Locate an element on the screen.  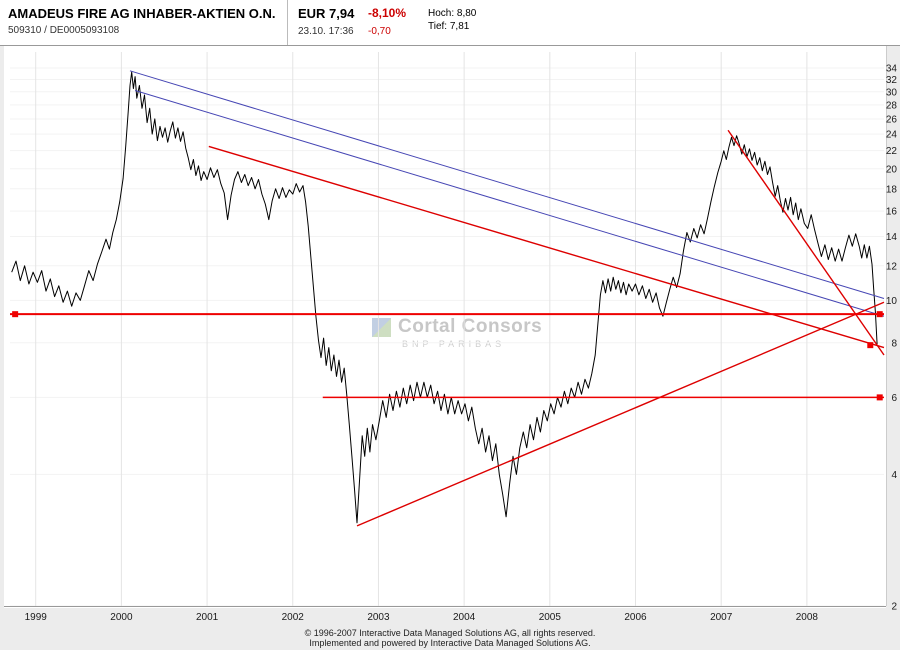
cortal-consors-logo-icon is located at coordinates (381, 327).